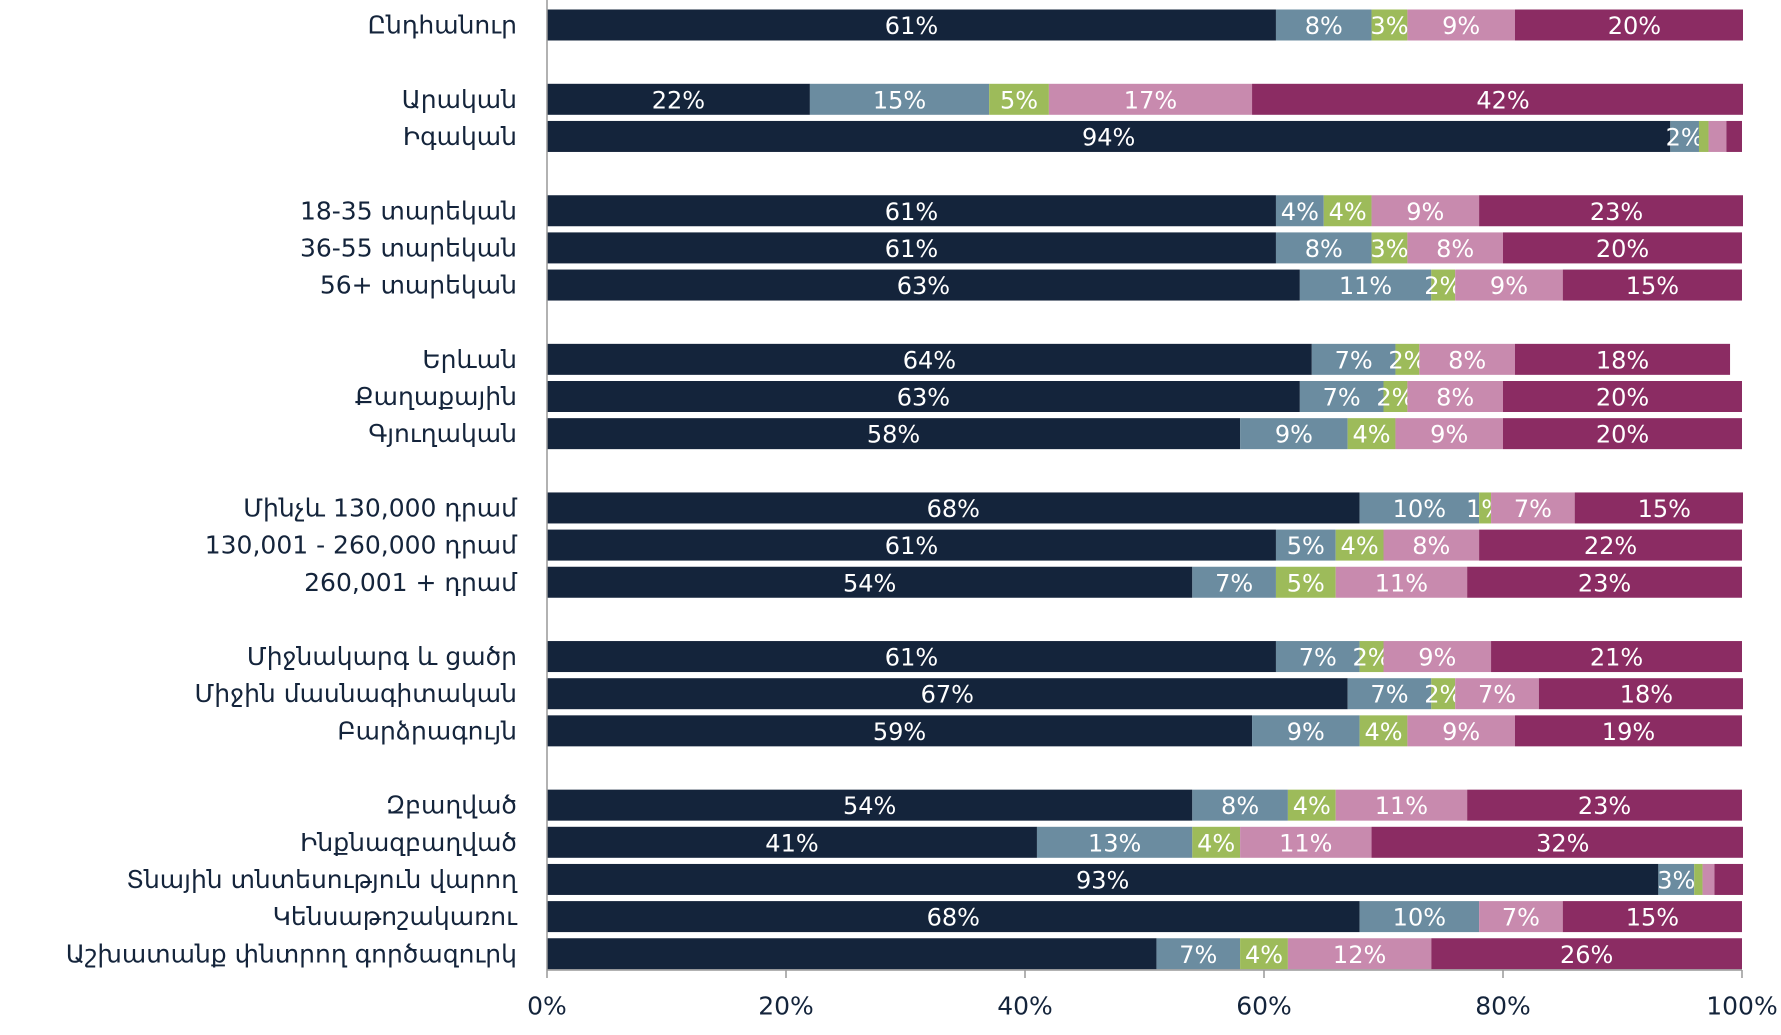 Image resolution: width=1781 pixels, height=1035 pixels. I want to click on value-label: 58%, so click(893, 435).